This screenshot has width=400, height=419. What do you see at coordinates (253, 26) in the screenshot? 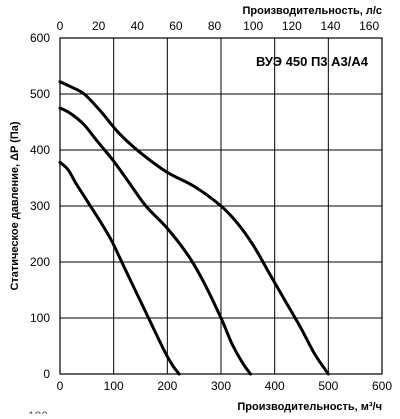
I see `x2-tick-label: 100` at bounding box center [253, 26].